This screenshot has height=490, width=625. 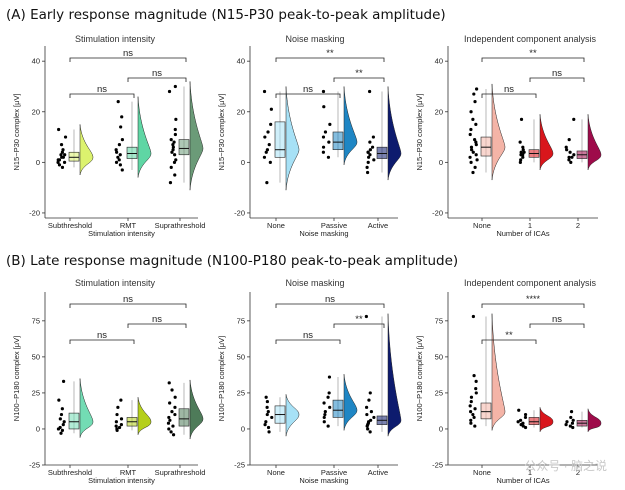 What do you see at coordinates (128, 225) in the screenshot?
I see `x-tick-label: RMT` at bounding box center [128, 225].